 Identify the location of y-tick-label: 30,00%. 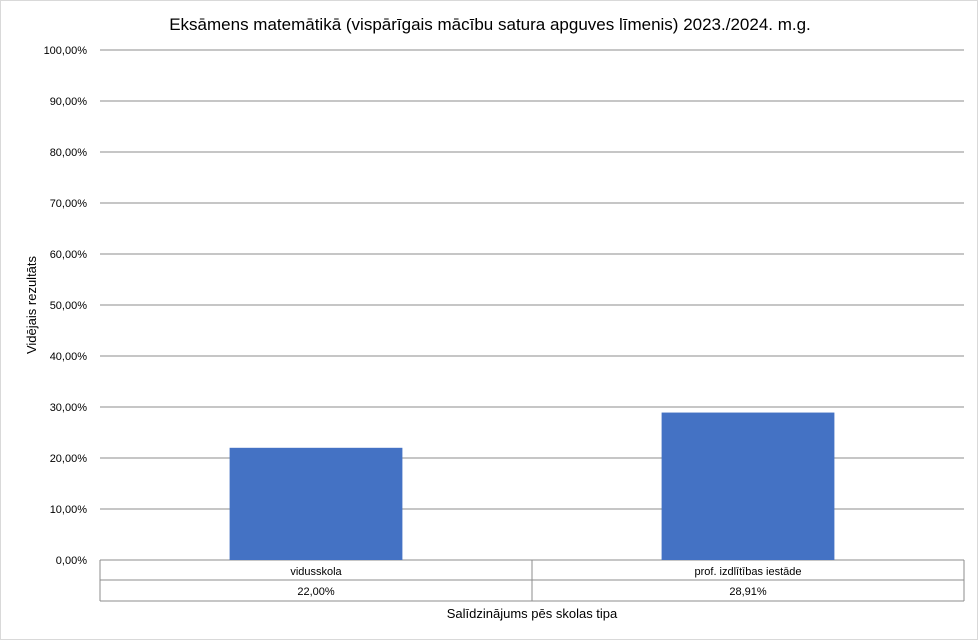
(69, 408).